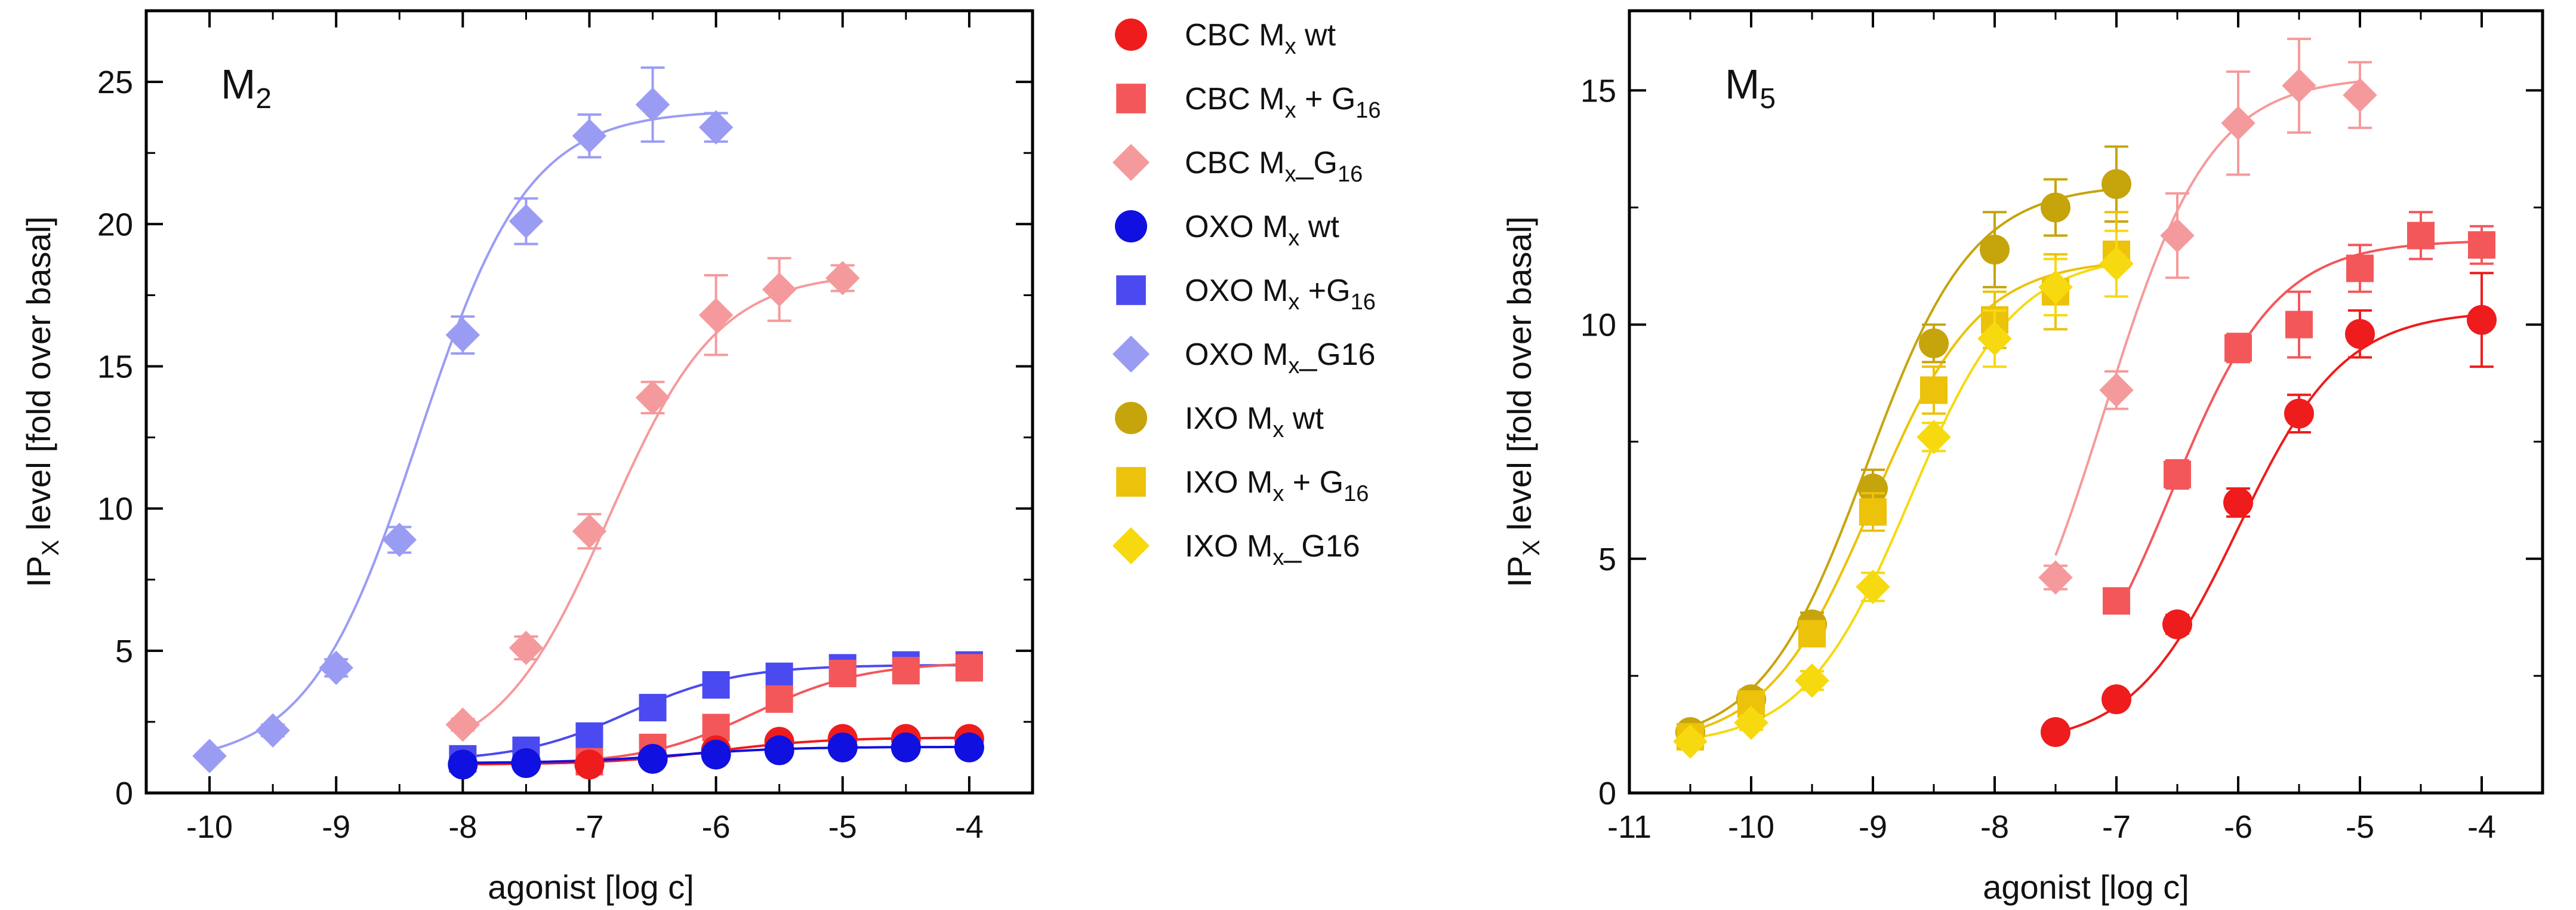 This screenshot has height=910, width=2576. I want to click on legend-item-cbc_wt: CBC Mx wt, so click(1225, 38).